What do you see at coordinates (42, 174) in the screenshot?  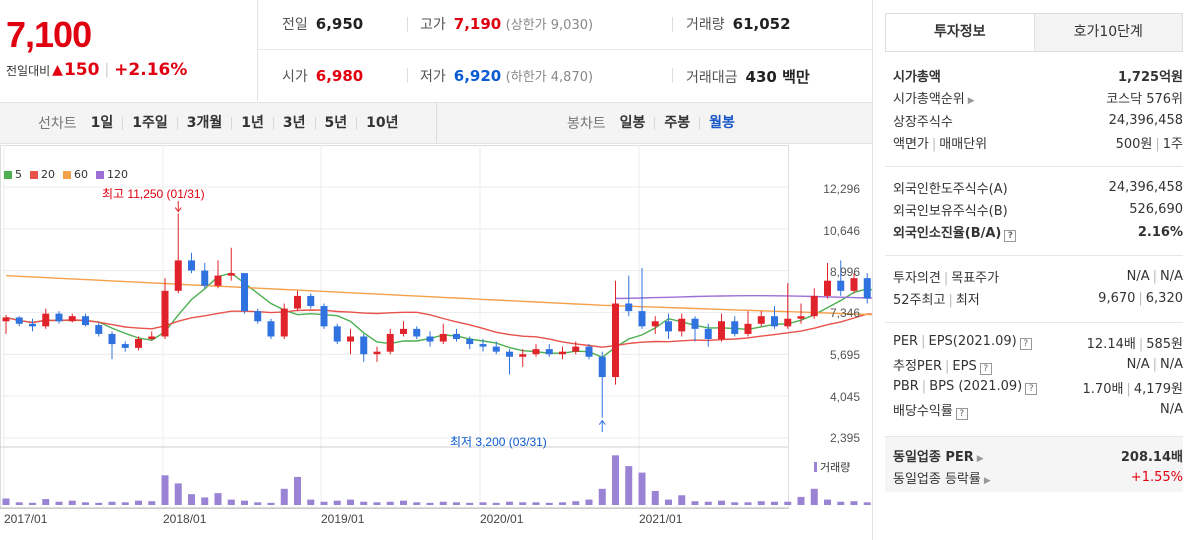 I see `legend-ma20: 20` at bounding box center [42, 174].